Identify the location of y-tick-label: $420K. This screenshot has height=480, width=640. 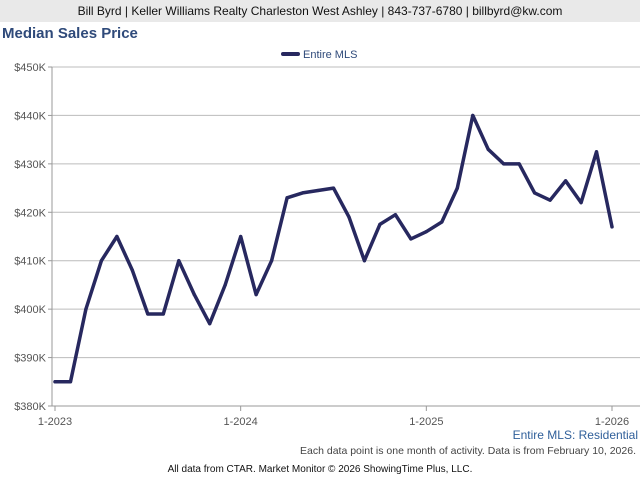
(30, 213).